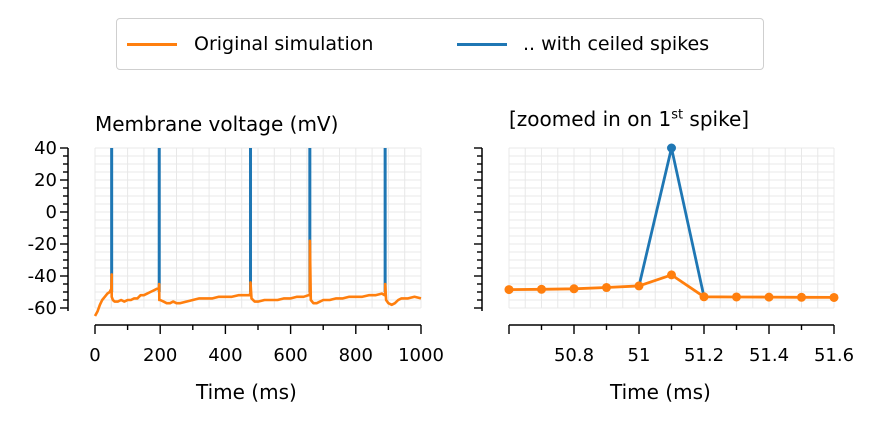 The image size is (880, 425). I want to click on y-tick-label: -20, so click(42, 244).